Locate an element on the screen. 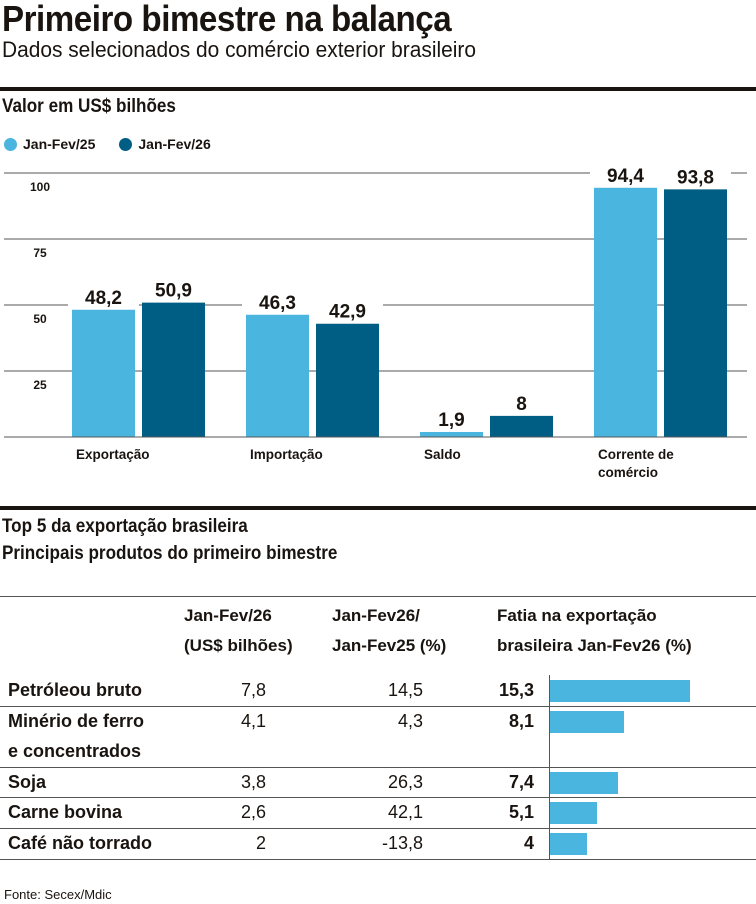 The image size is (756, 904). column-header-value: Jan-Fev/26 (US$ bilhões) is located at coordinates (238, 631).